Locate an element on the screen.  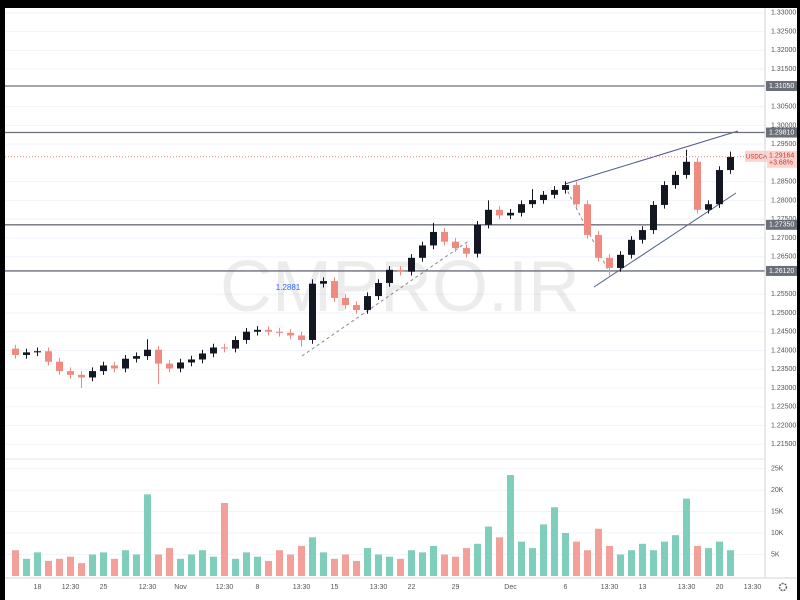
dashed-line is located at coordinates (386, 298).